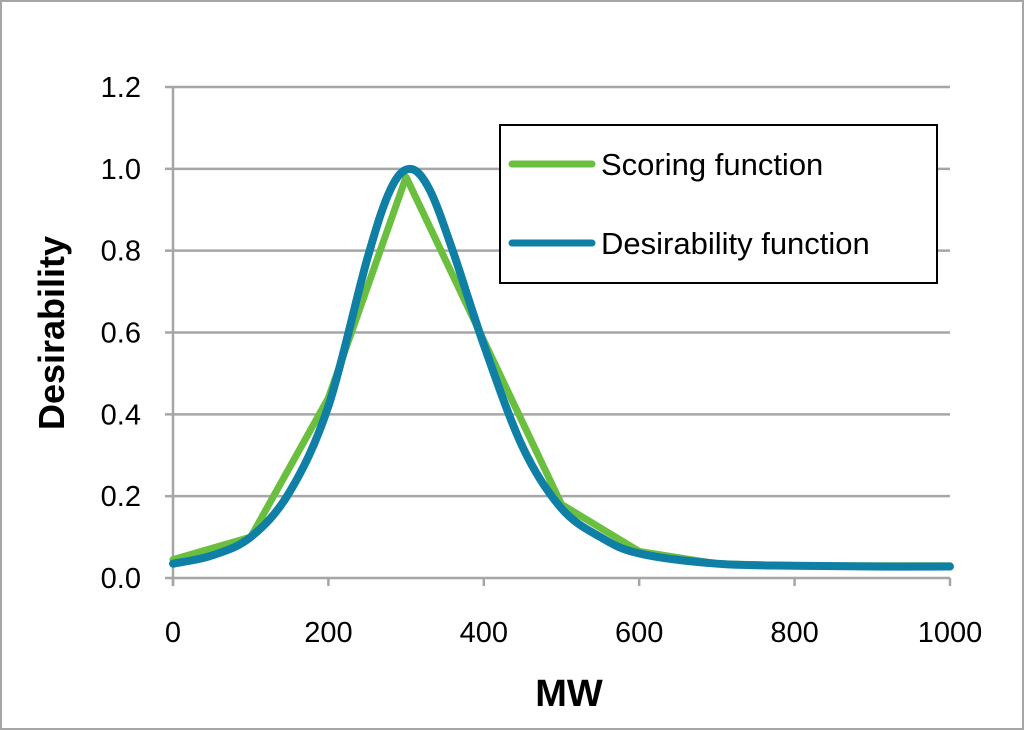  What do you see at coordinates (121, 88) in the screenshot?
I see `y-tick-label: 1.2` at bounding box center [121, 88].